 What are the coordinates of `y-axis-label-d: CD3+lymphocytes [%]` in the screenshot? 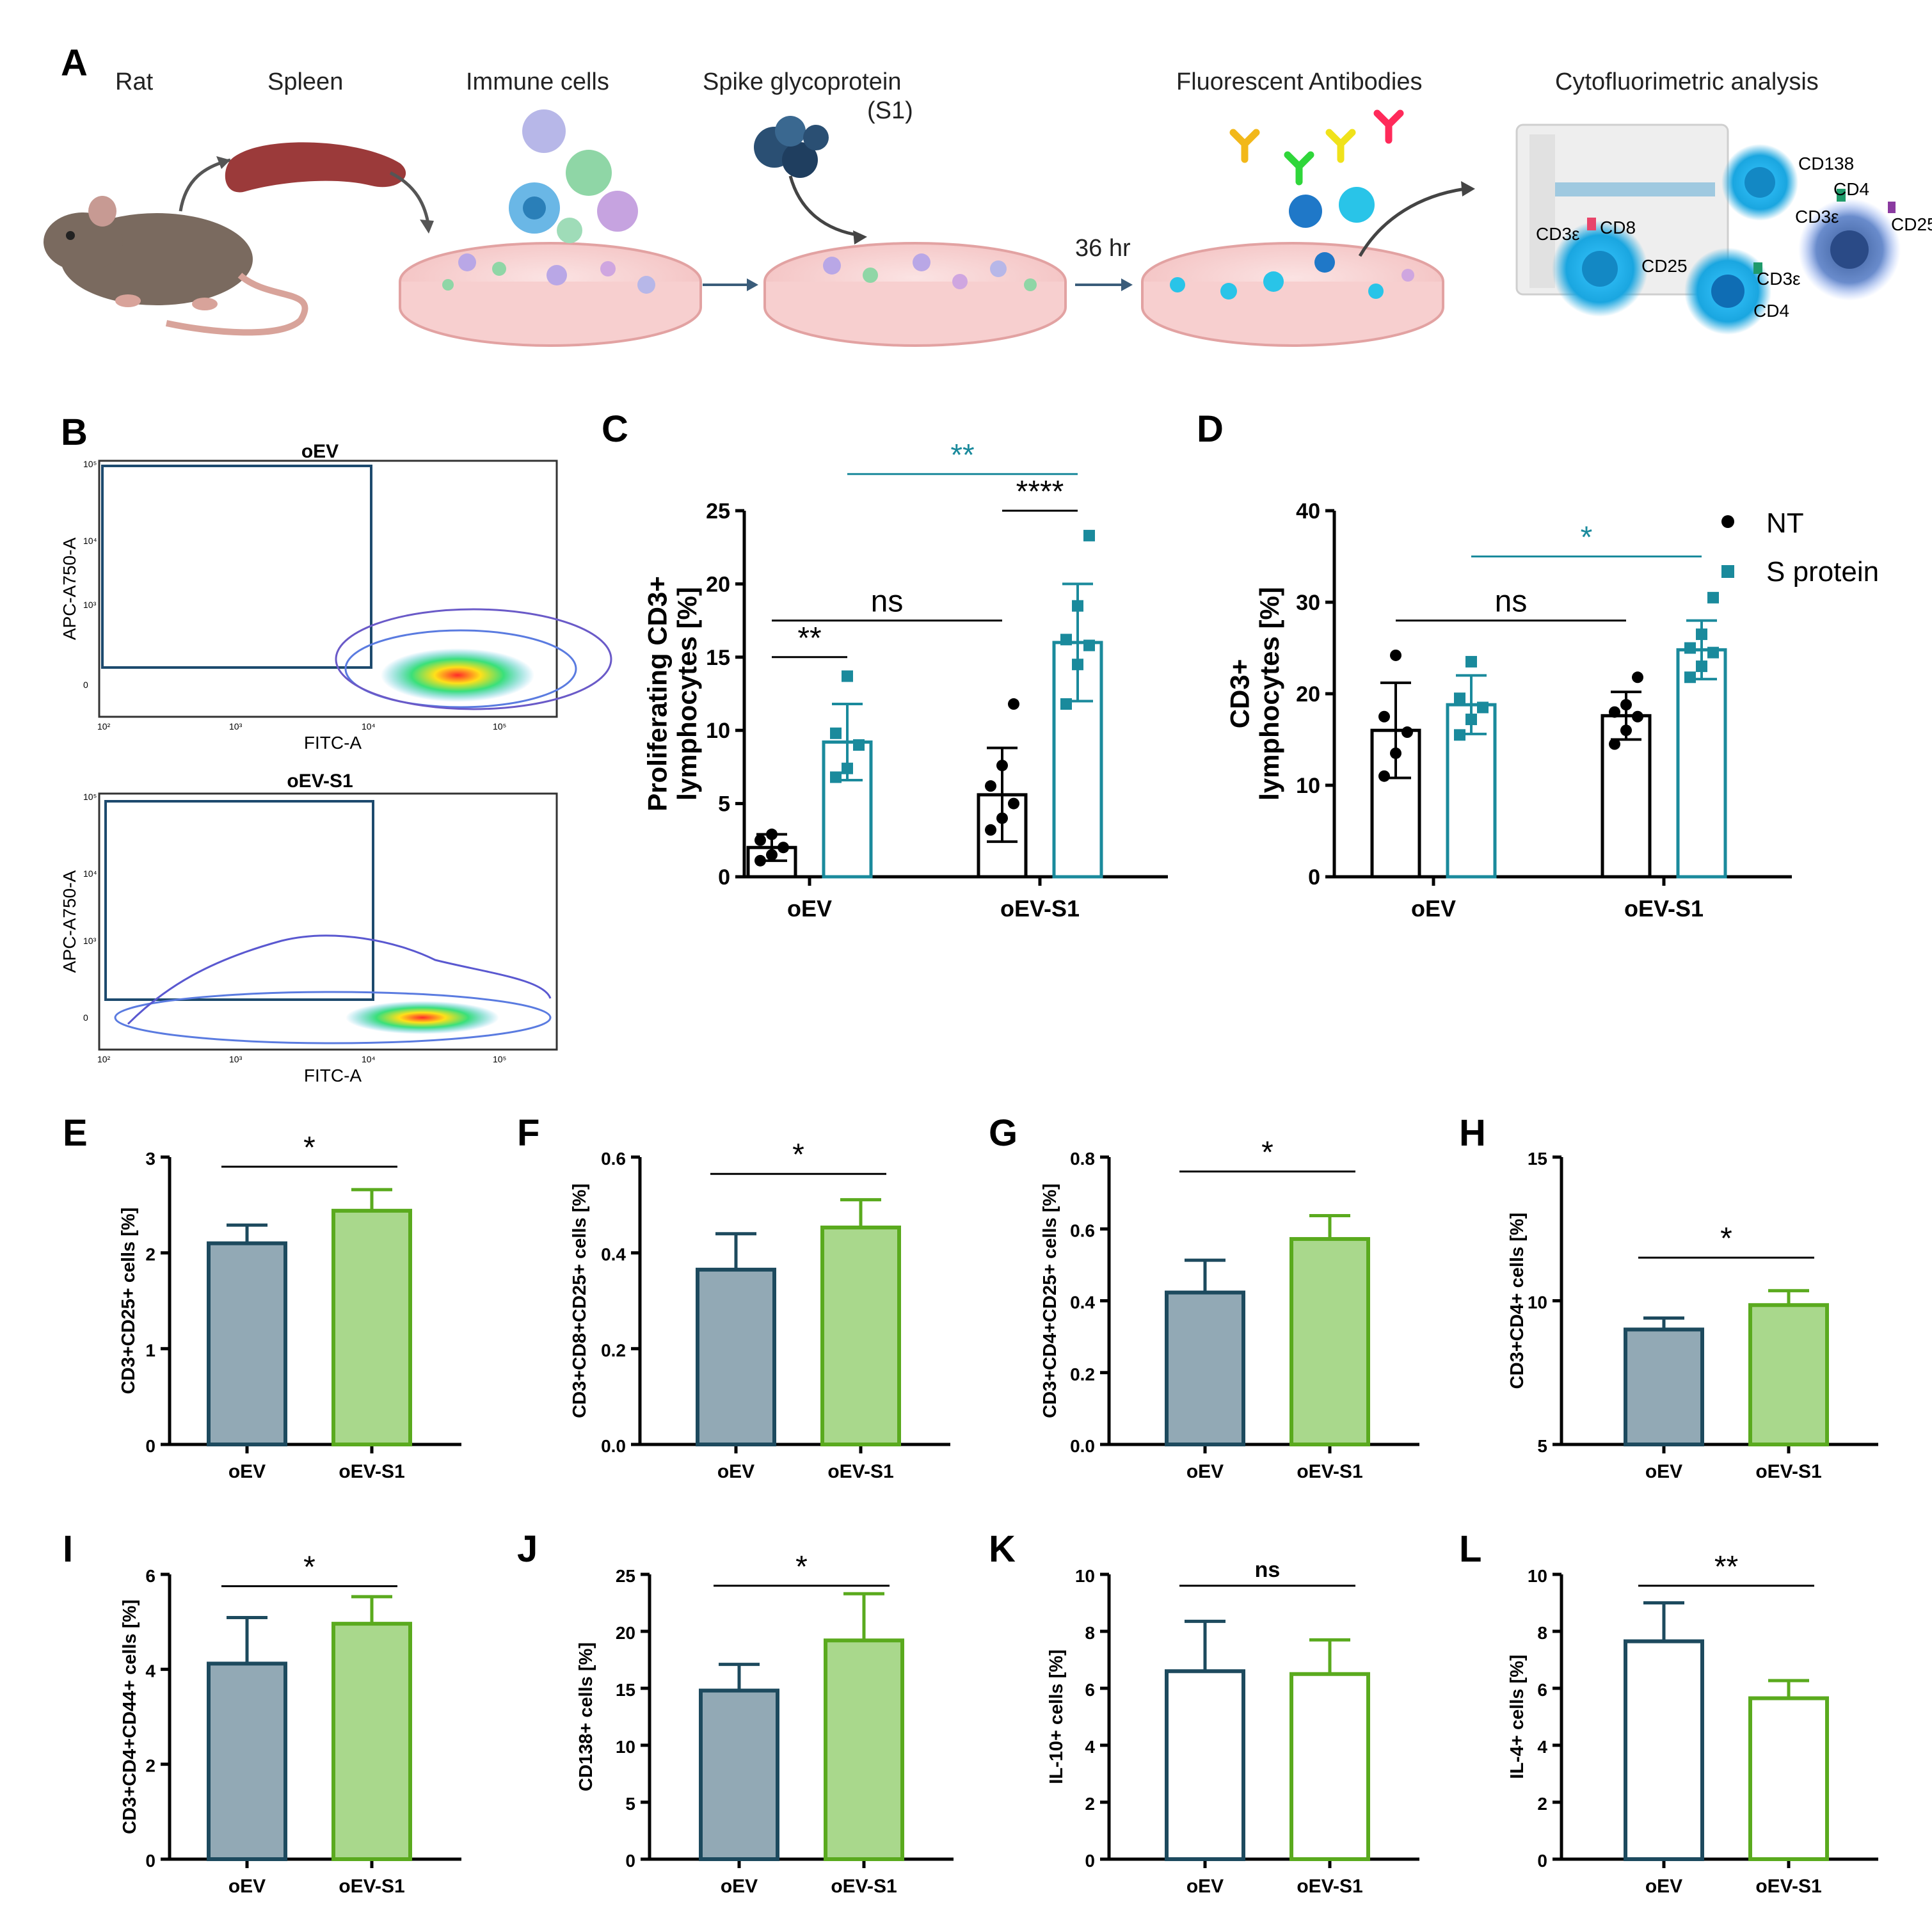 It's located at (1254, 694).